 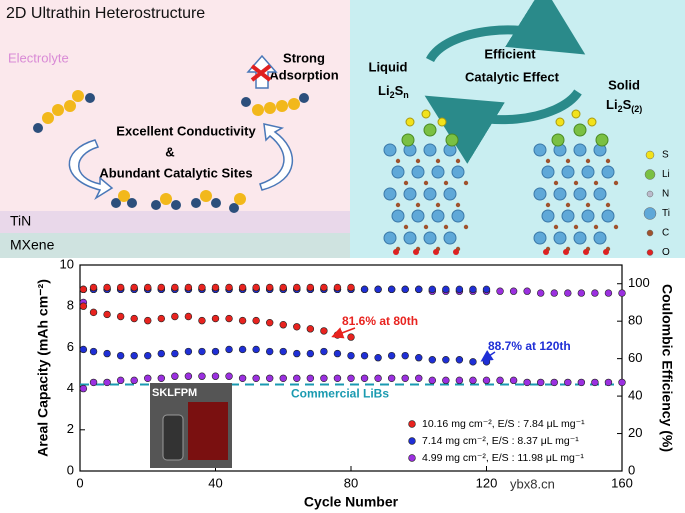 I want to click on y2-tick-label: 100, so click(x=639, y=282).